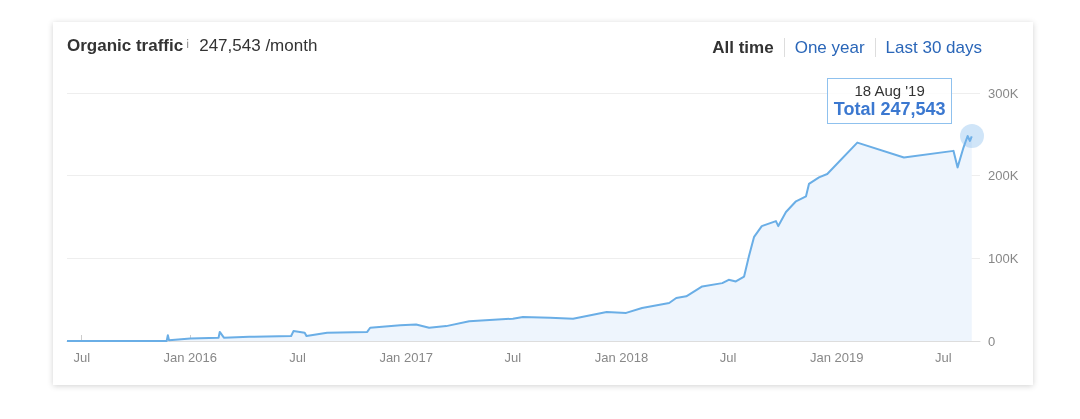  Describe the element at coordinates (933, 47) in the screenshot. I see `text: Last 30 days` at that location.